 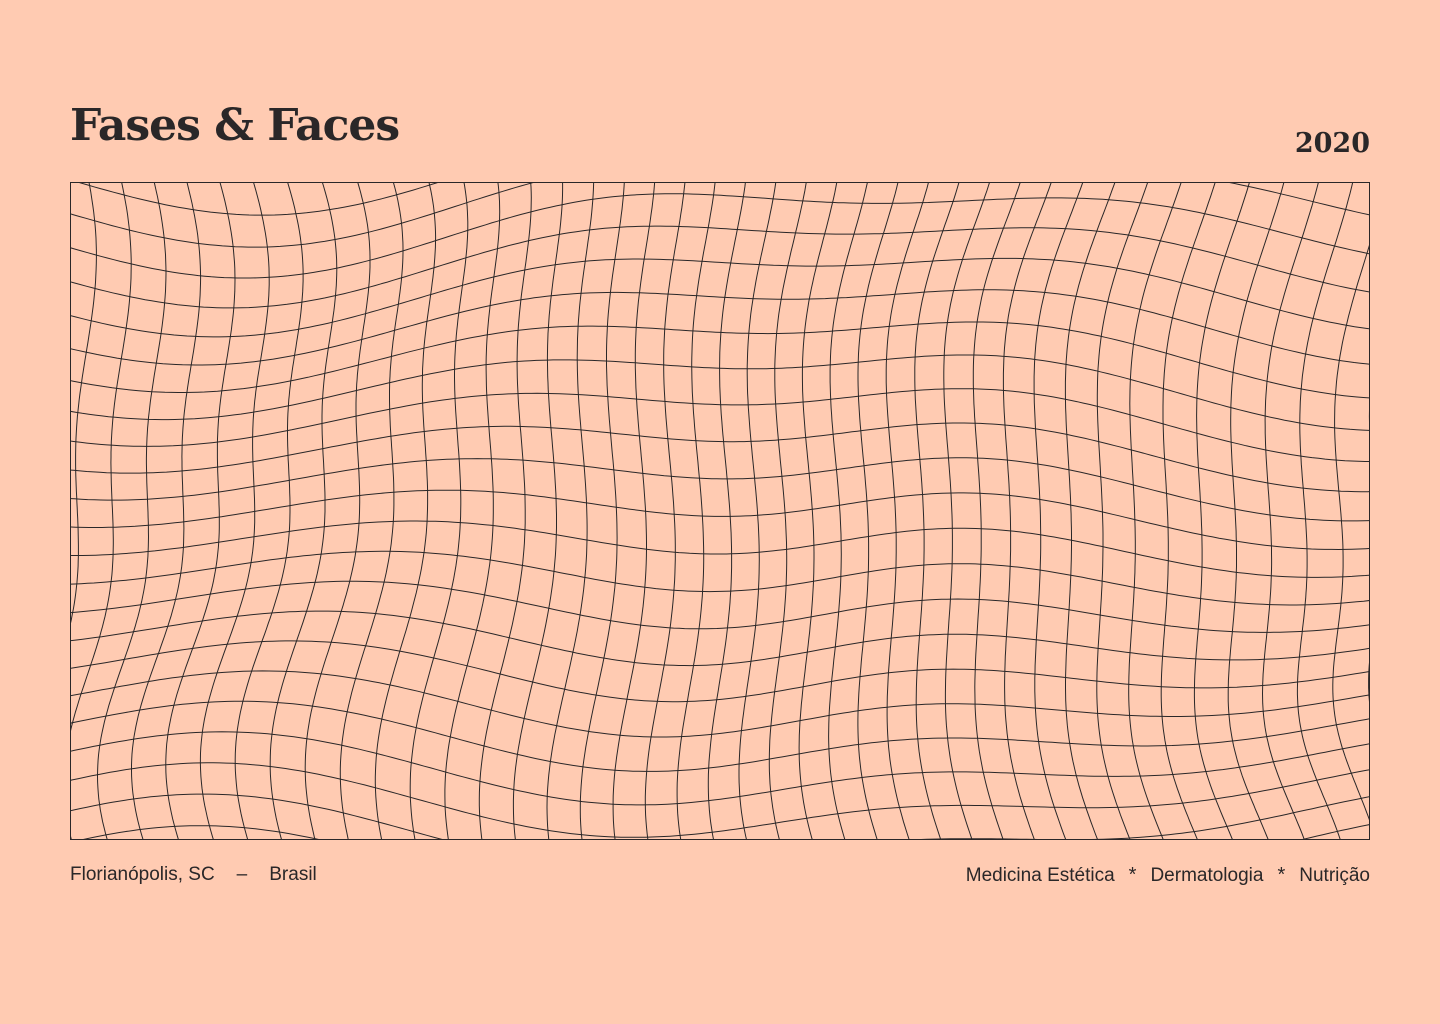 What do you see at coordinates (293, 874) in the screenshot?
I see `location-country: Brasil` at bounding box center [293, 874].